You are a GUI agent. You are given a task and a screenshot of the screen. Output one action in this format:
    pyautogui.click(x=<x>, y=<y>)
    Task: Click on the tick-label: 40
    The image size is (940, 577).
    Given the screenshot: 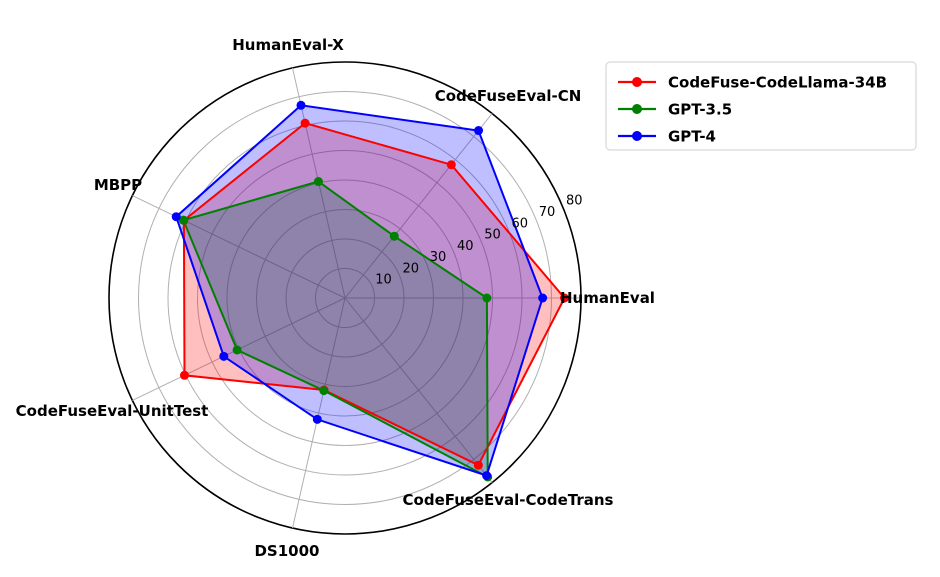 What is the action you would take?
    pyautogui.click(x=465, y=246)
    